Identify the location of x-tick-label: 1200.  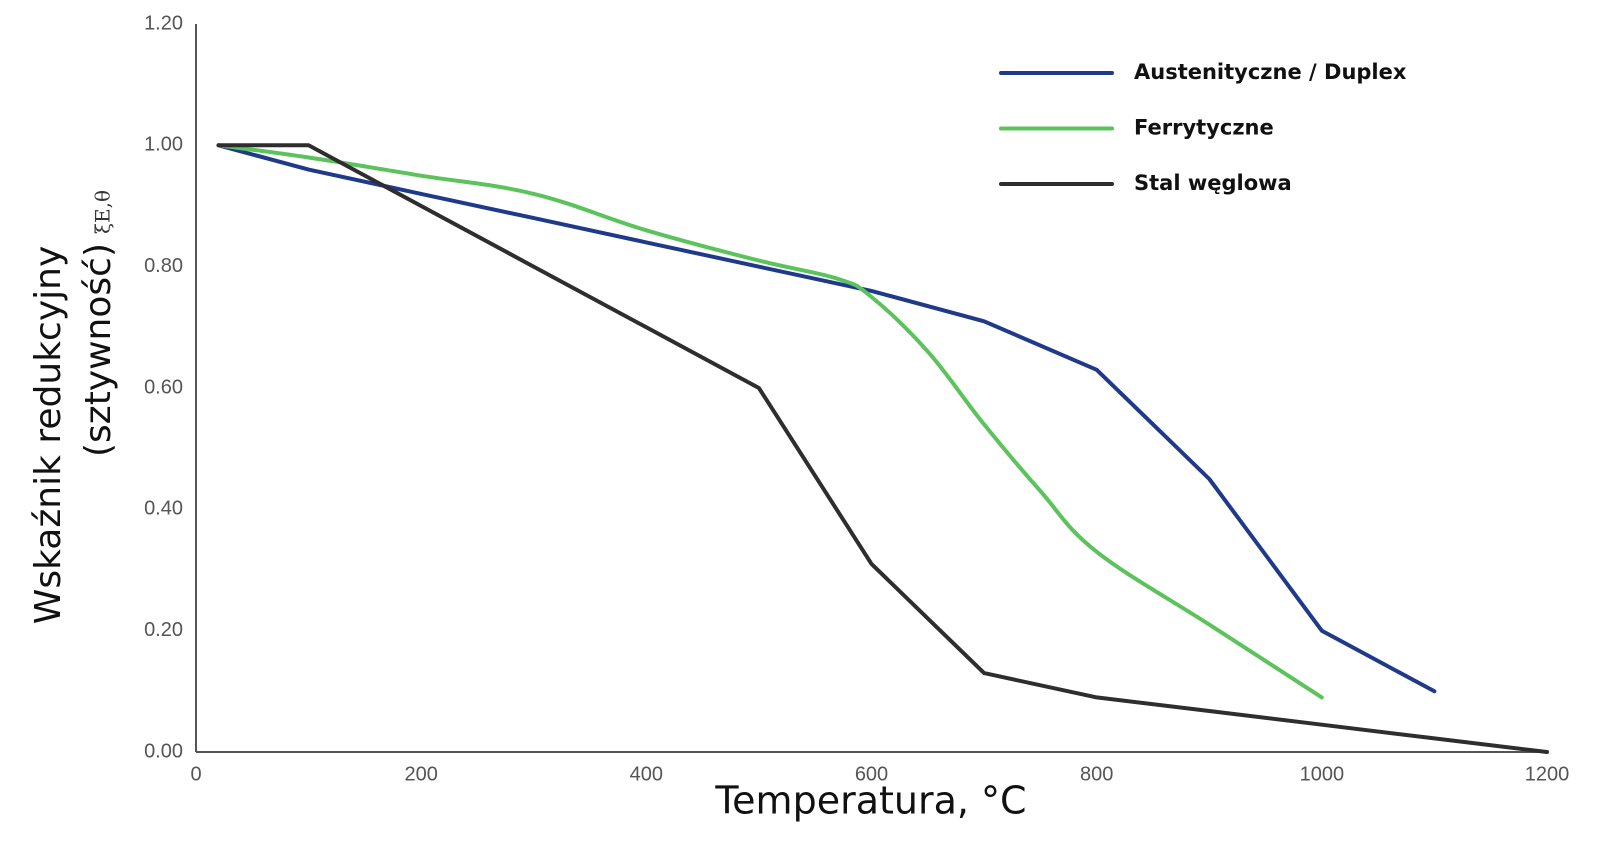
(1547, 774).